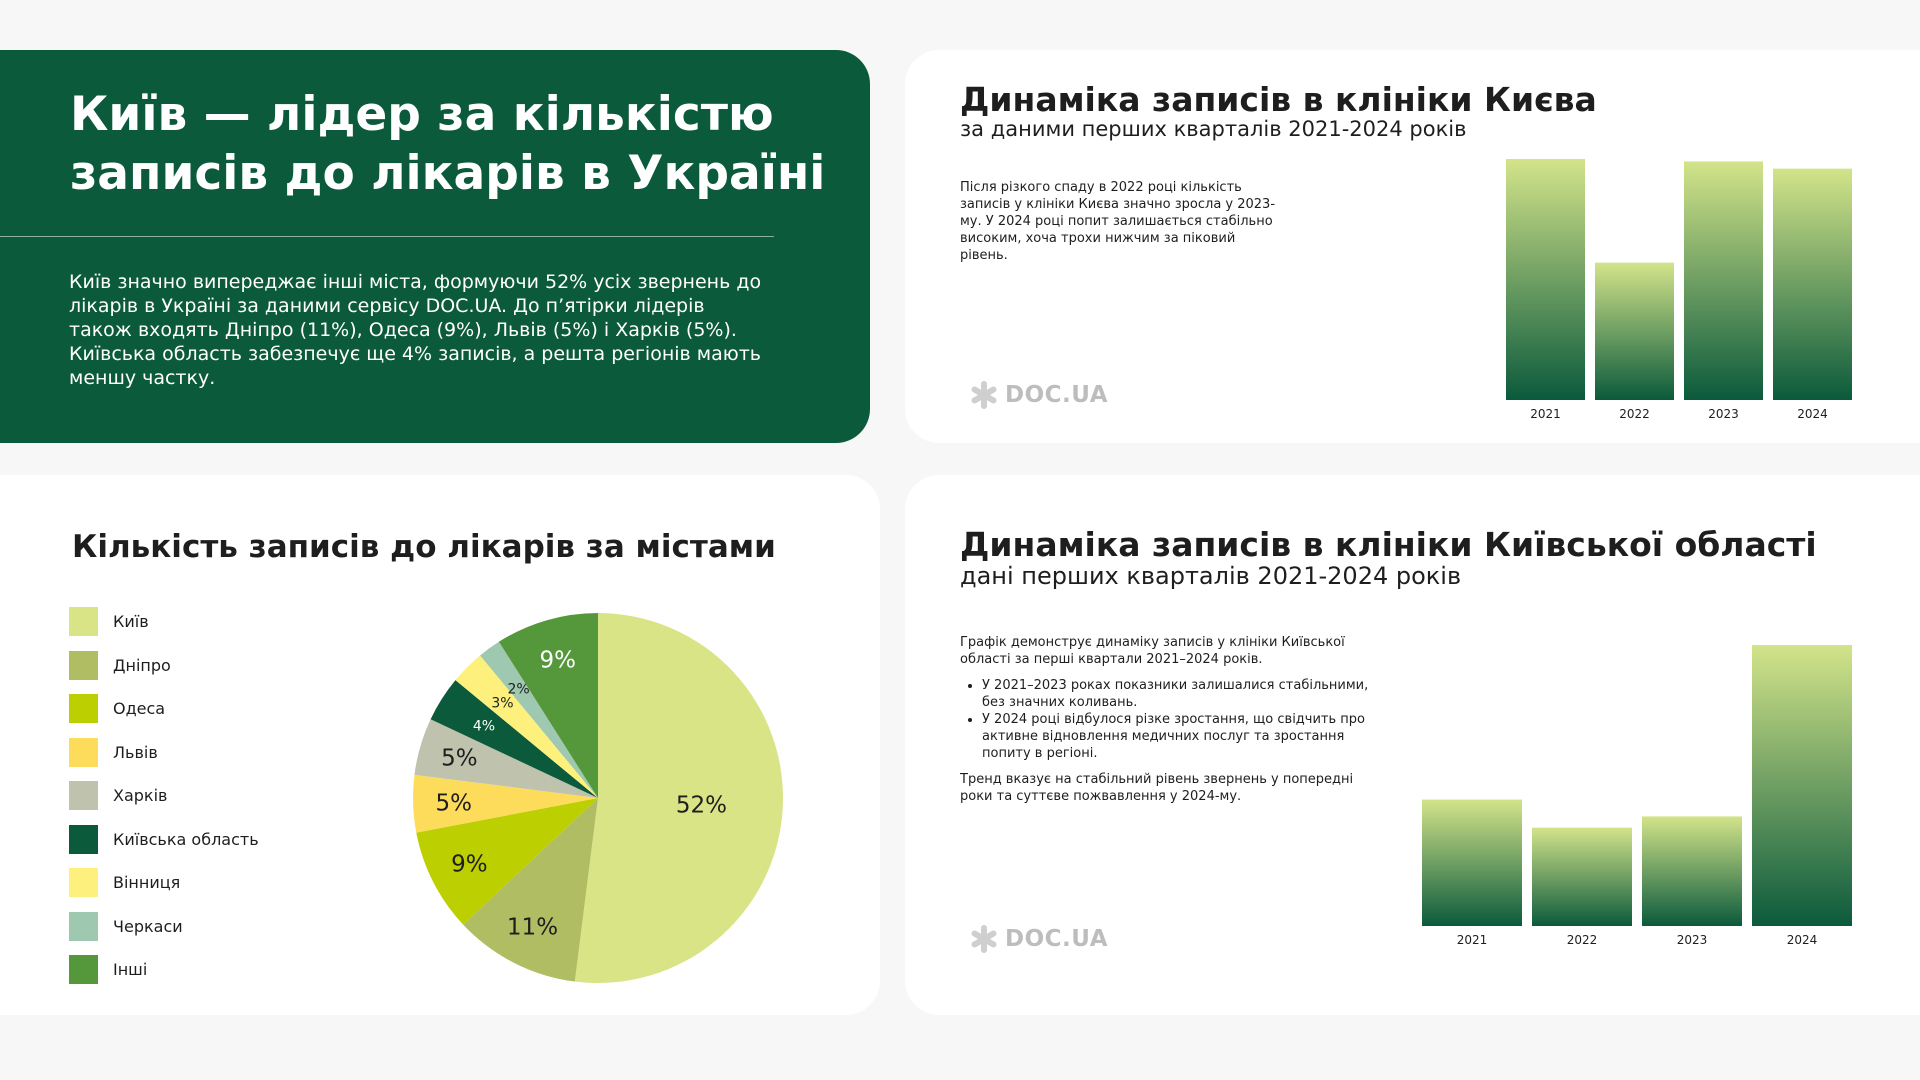 The height and width of the screenshot is (1080, 1920). I want to click on legend-label: Харків, so click(140, 795).